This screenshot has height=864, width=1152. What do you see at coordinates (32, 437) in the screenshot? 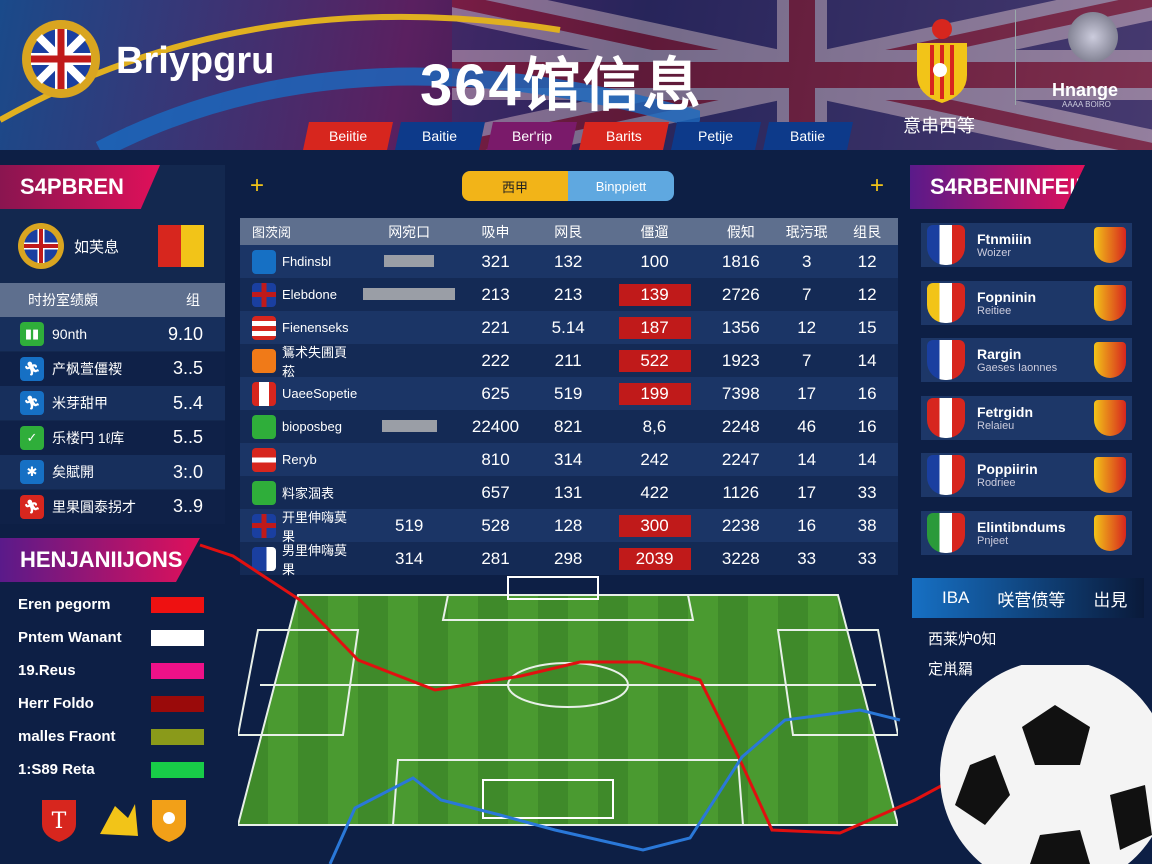
I see `check-icon: ✓` at bounding box center [32, 437].